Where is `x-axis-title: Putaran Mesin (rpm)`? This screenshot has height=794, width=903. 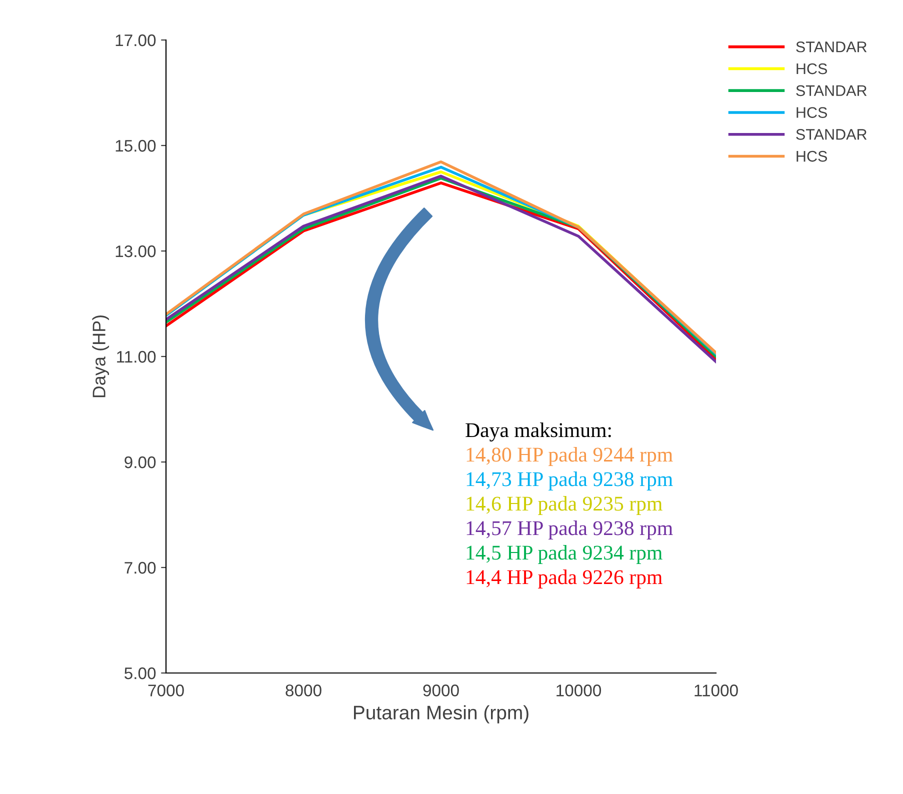
x-axis-title: Putaran Mesin (rpm) is located at coordinates (441, 714).